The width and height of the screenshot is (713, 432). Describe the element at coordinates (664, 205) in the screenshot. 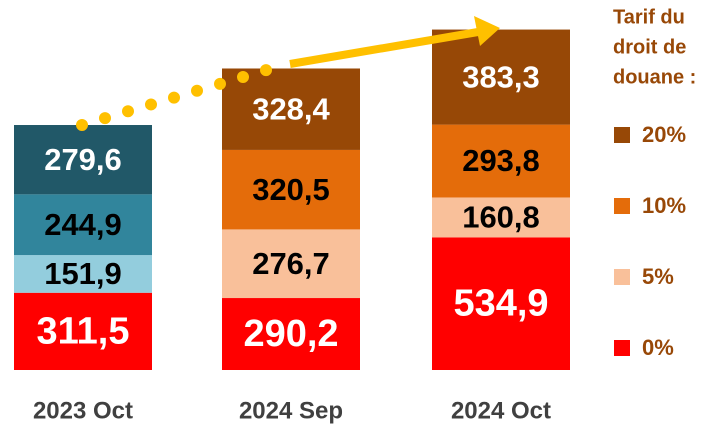

I see `legend-label: 10%` at that location.